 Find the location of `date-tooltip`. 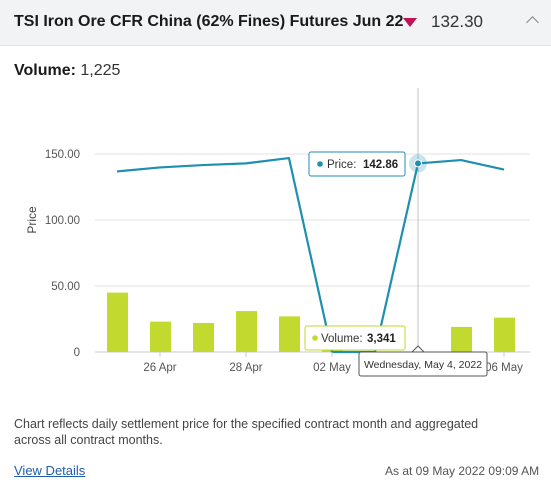

date-tooltip is located at coordinates (423, 364).